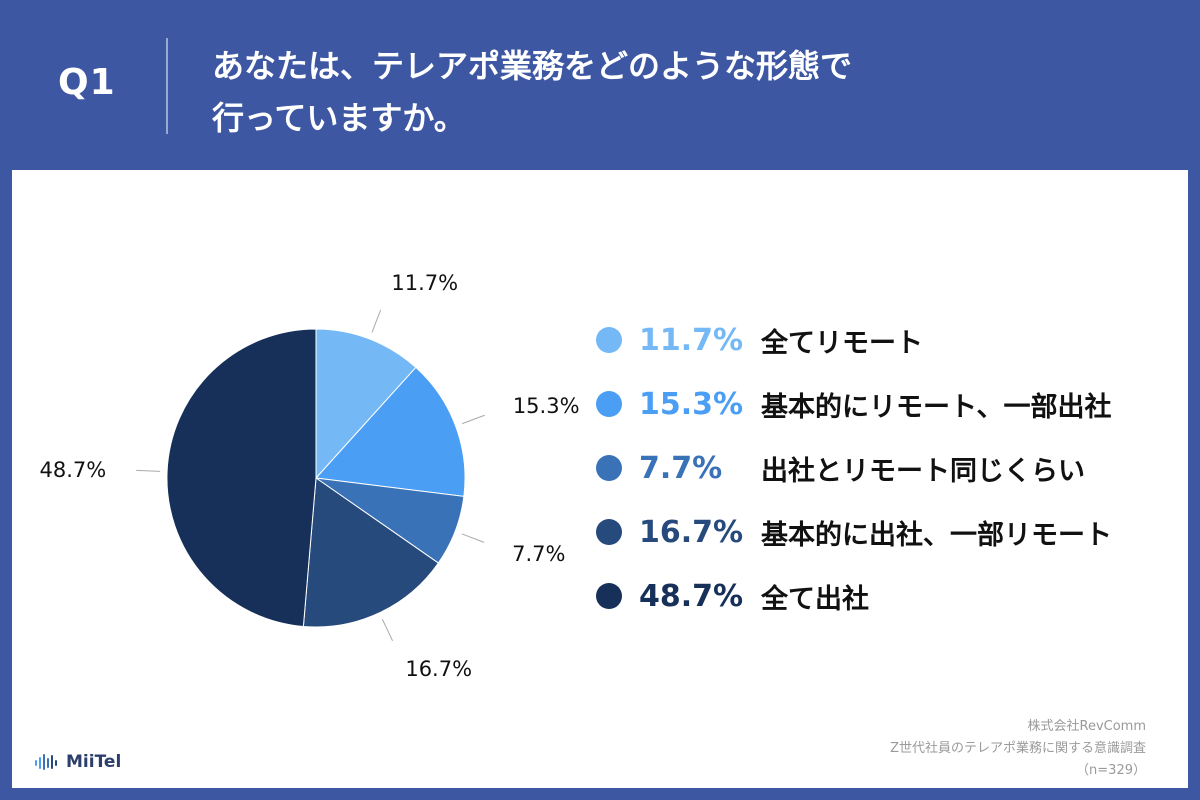 The height and width of the screenshot is (800, 1200). I want to click on legend-item: 7.7% 出社とリモート同じくらい, so click(886, 468).